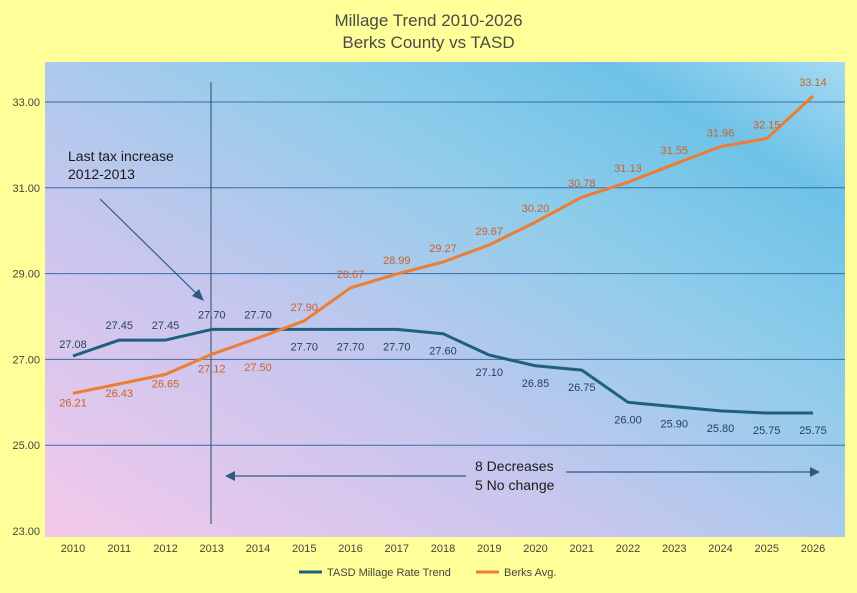 This screenshot has width=857, height=593. What do you see at coordinates (119, 394) in the screenshot?
I see `berks-data-label: 26.43` at bounding box center [119, 394].